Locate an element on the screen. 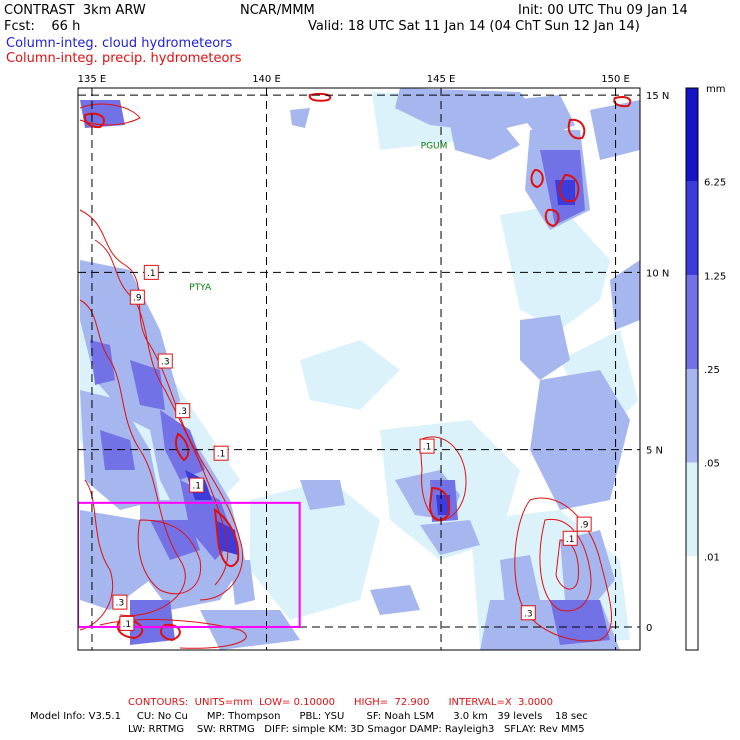  colorbar-level: .01 is located at coordinates (712, 557).